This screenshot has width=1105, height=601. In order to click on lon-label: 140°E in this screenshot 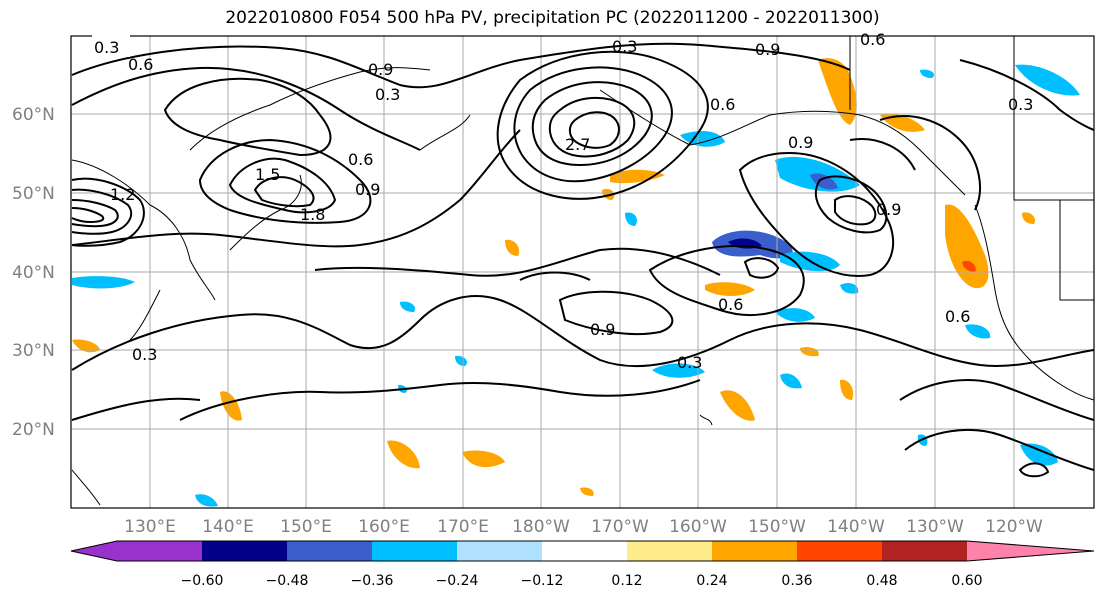, I will do `click(228, 527)`.